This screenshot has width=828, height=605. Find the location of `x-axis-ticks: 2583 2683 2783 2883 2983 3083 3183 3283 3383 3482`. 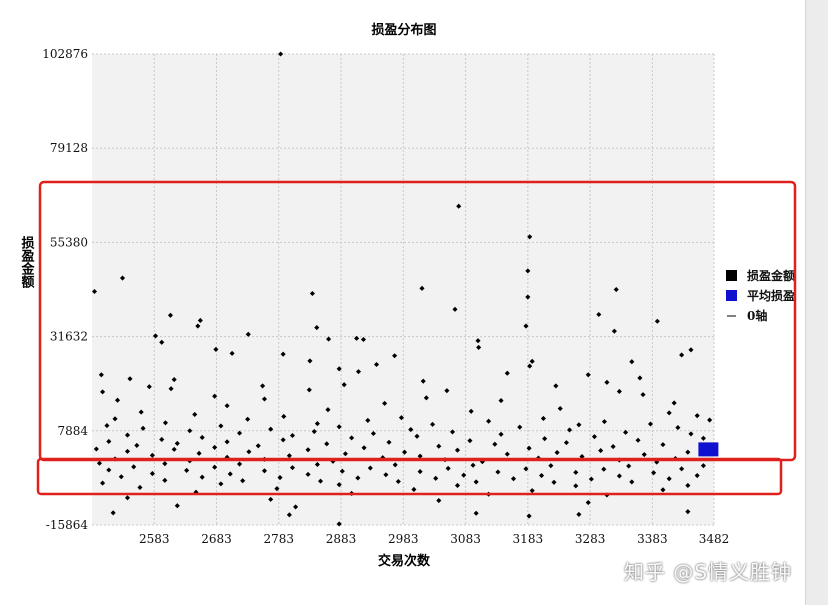

x-axis-ticks: 2583 2683 2783 2883 2983 3083 3183 3283 3383 3482 is located at coordinates (434, 539).